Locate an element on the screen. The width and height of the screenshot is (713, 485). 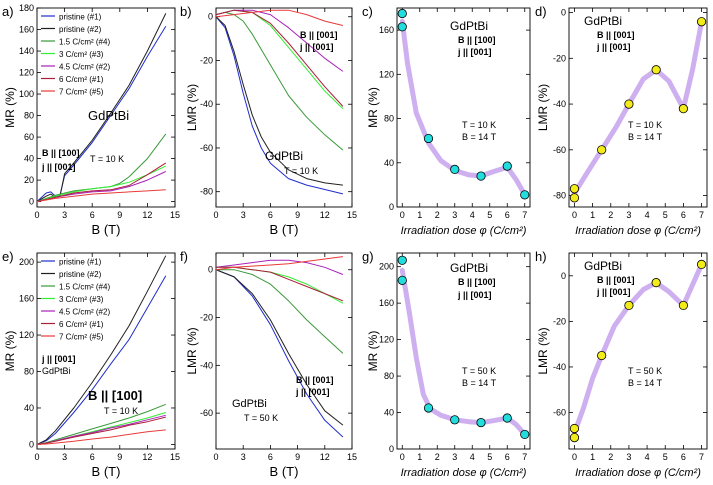
annotation: GdPtBi is located at coordinates (108, 115).